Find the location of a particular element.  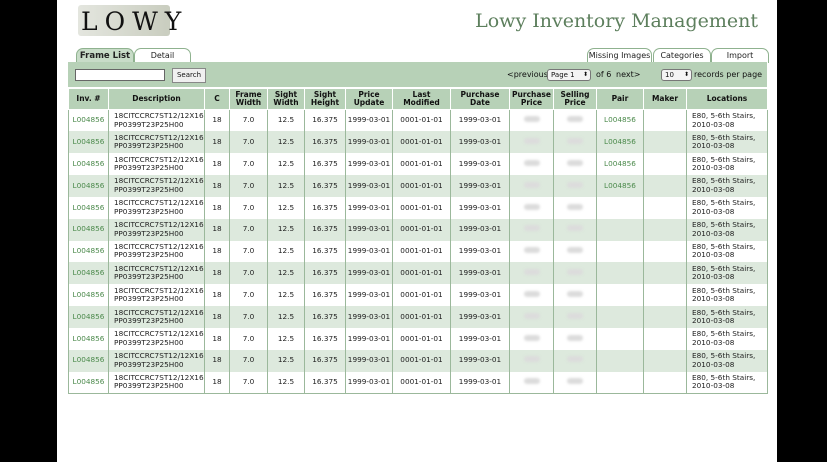

select-arrows-icon: ⬍ is located at coordinates (585, 74).